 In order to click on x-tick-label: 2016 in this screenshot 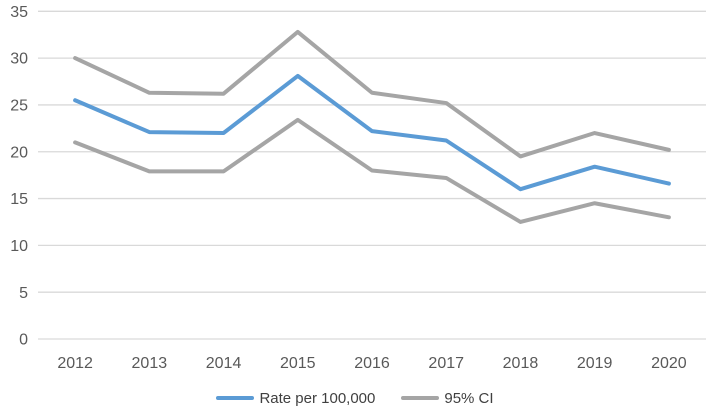, I will do `click(372, 363)`.